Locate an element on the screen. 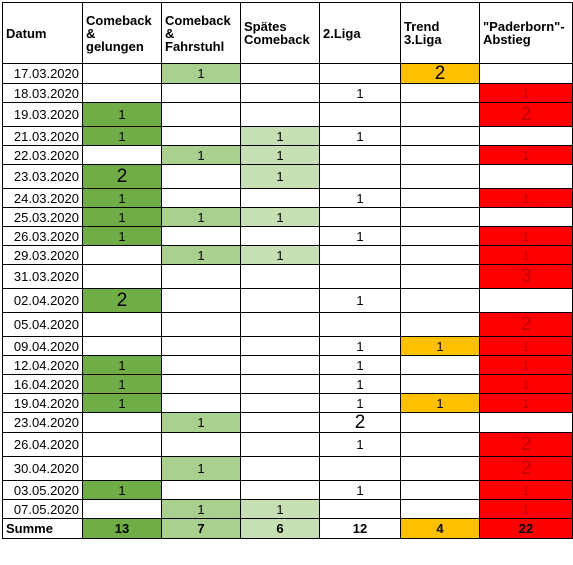 The image size is (573, 565). summary-paderborn-abstieg: 22 is located at coordinates (526, 528).